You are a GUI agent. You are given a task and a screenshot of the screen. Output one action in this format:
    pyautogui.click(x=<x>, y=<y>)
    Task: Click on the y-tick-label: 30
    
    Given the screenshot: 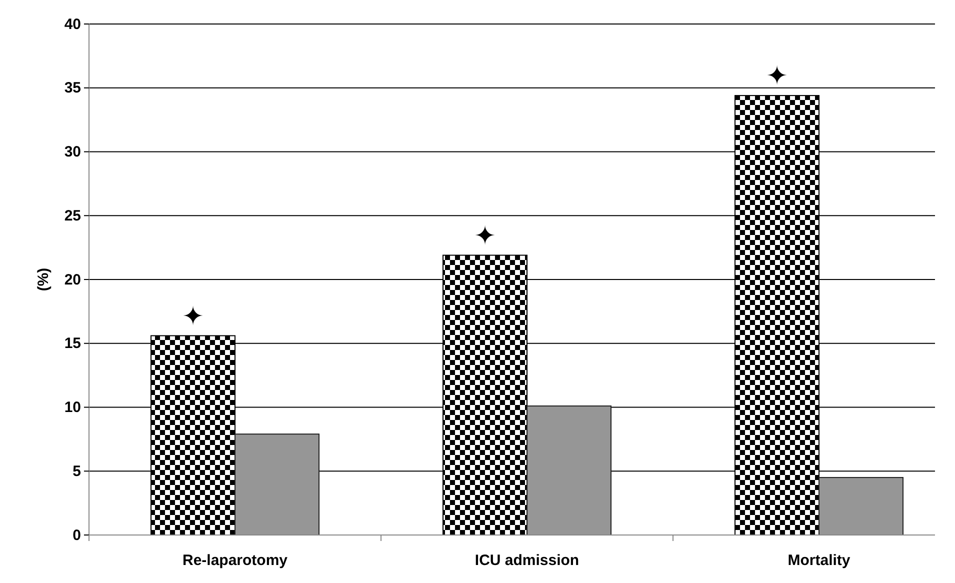 What is the action you would take?
    pyautogui.click(x=72, y=152)
    